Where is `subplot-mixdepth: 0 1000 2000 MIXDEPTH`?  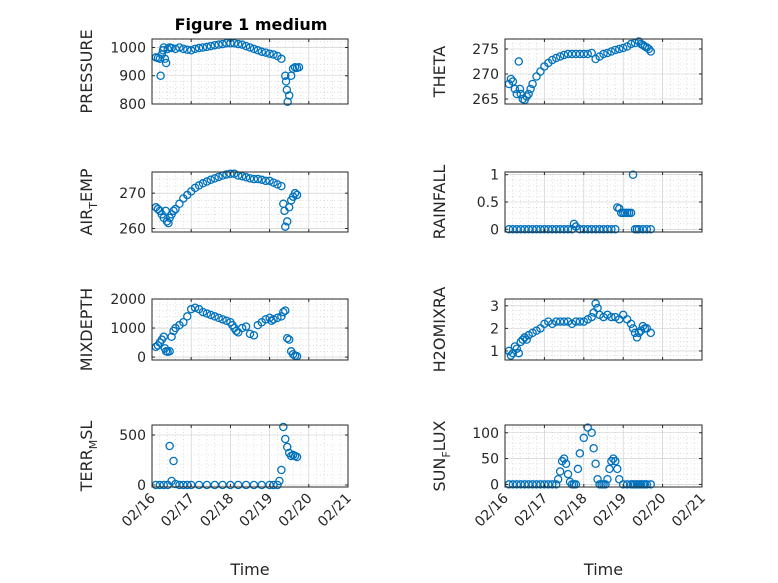 subplot-mixdepth: 0 1000 2000 MIXDEPTH is located at coordinates (213, 329).